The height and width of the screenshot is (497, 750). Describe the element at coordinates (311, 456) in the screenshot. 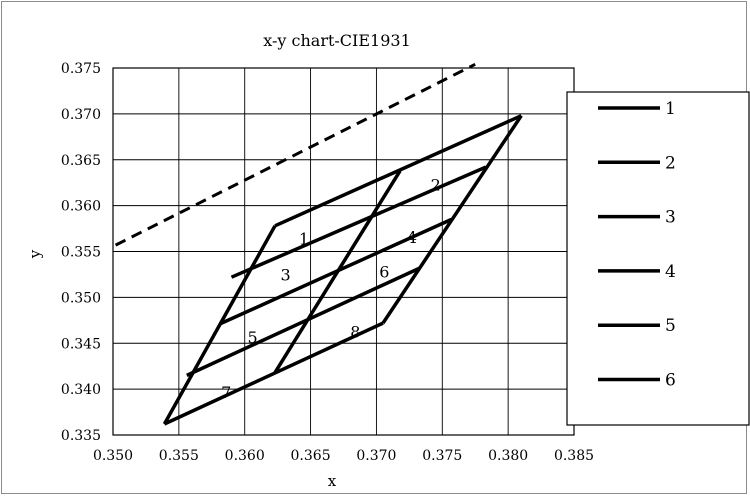

I see `x-tick-label: 0.365` at that location.